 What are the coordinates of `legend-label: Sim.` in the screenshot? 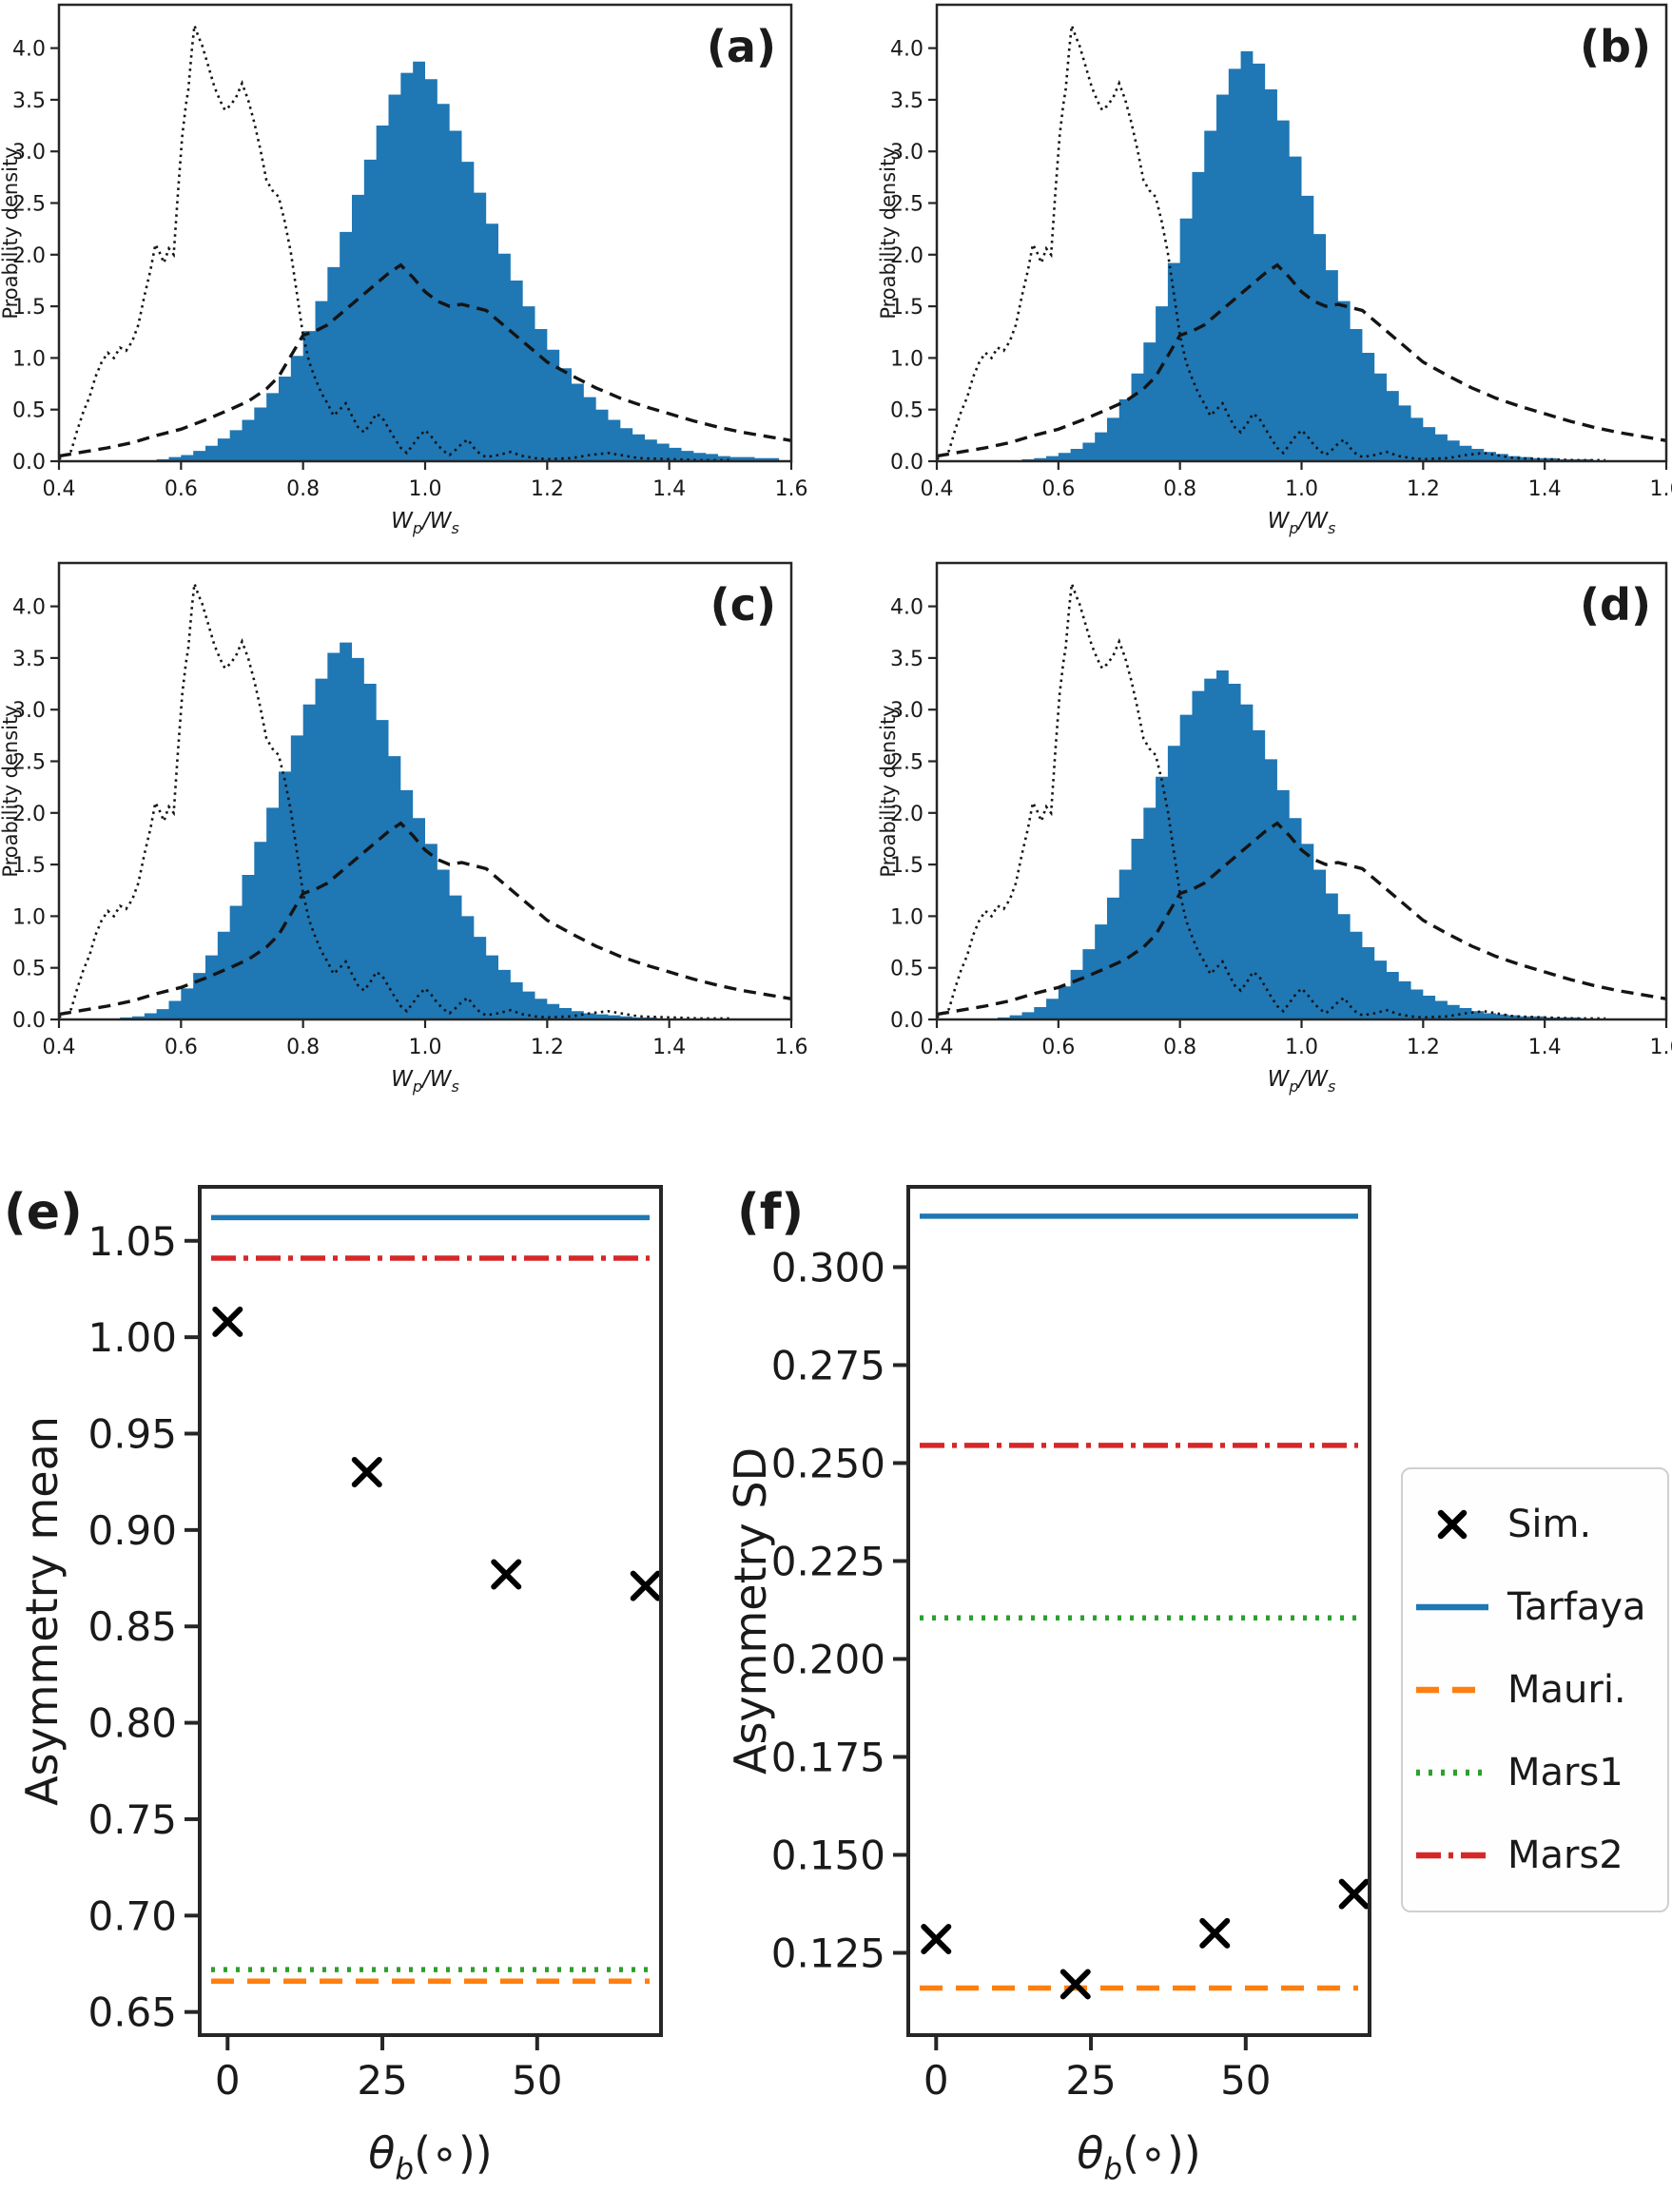 It's located at (1549, 1524).